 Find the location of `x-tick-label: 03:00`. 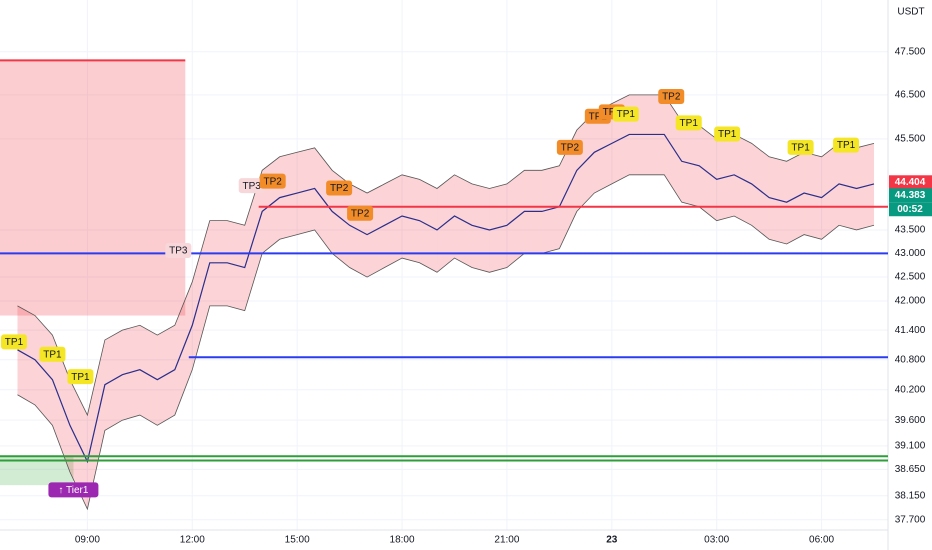

x-tick-label: 03:00 is located at coordinates (716, 540).